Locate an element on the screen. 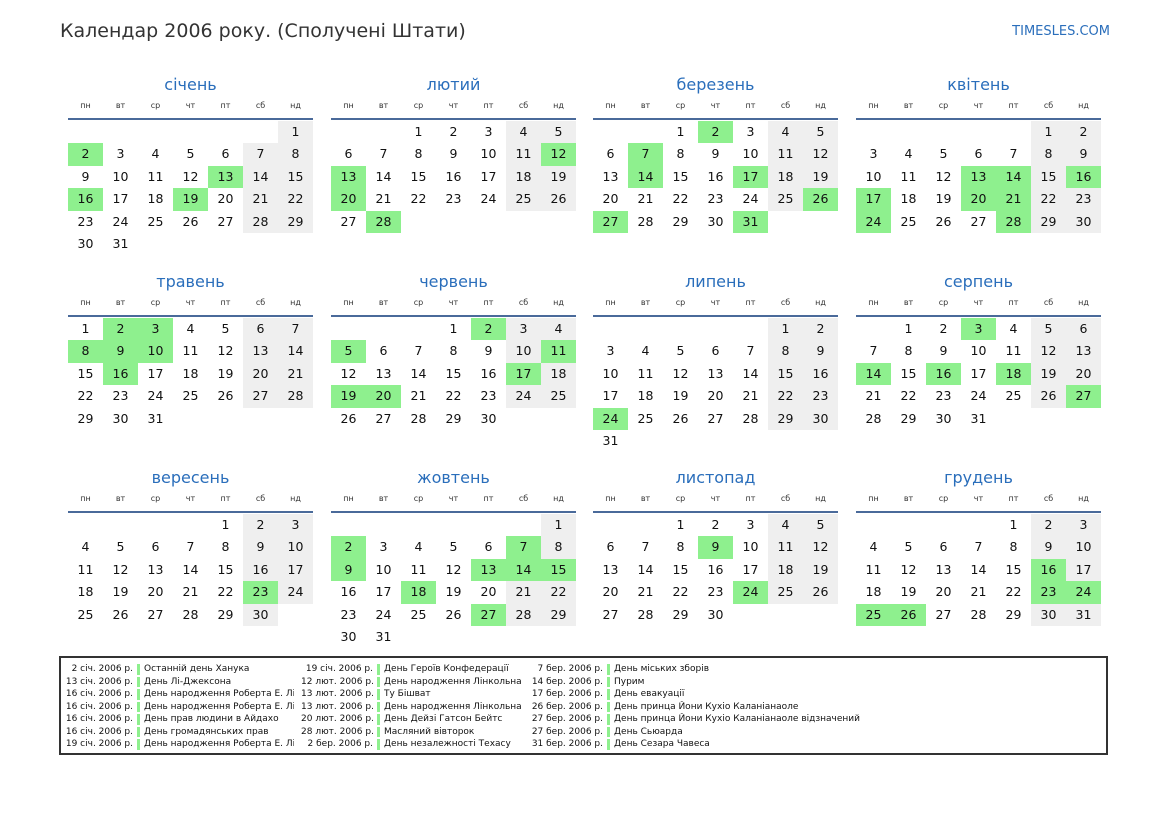 The image size is (1169, 827). day-cell: 8 is located at coordinates (295, 154).